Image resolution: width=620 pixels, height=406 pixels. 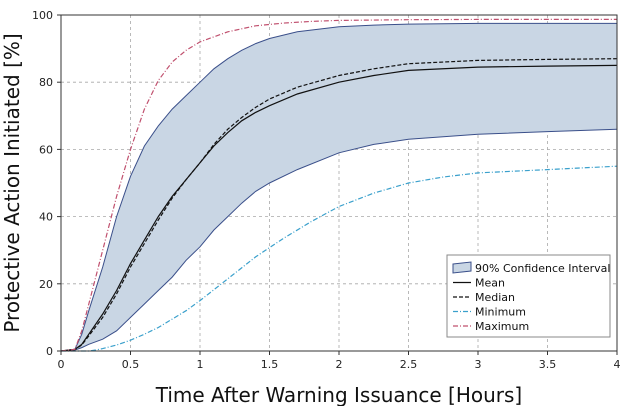 What do you see at coordinates (46, 149) in the screenshot?
I see `y-tick-label: 60` at bounding box center [46, 149].